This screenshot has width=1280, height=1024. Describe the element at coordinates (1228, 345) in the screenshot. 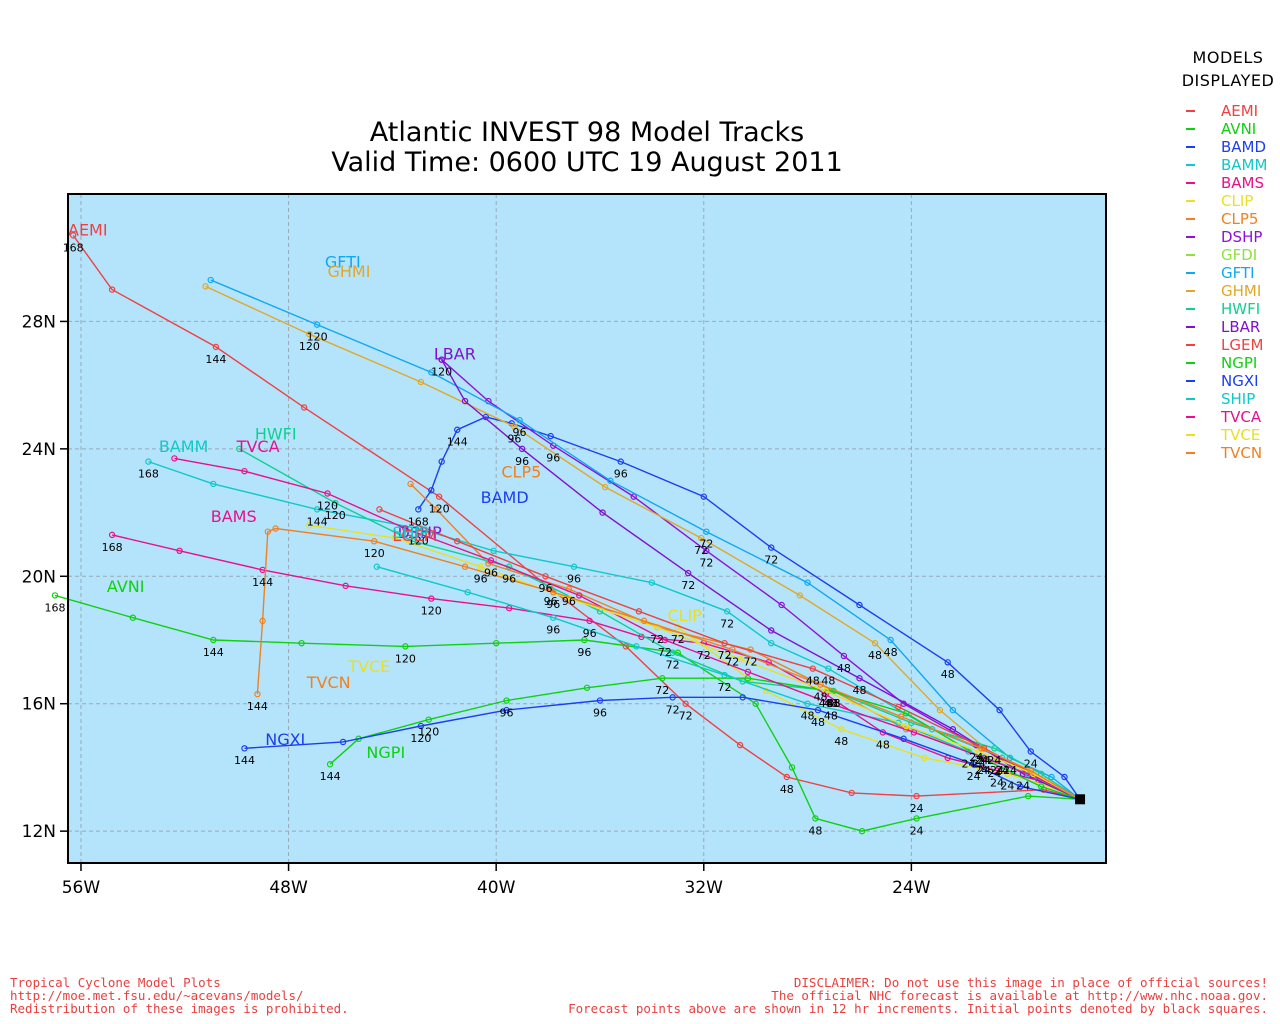

I see `legend-item-lgem: LGEM` at that location.